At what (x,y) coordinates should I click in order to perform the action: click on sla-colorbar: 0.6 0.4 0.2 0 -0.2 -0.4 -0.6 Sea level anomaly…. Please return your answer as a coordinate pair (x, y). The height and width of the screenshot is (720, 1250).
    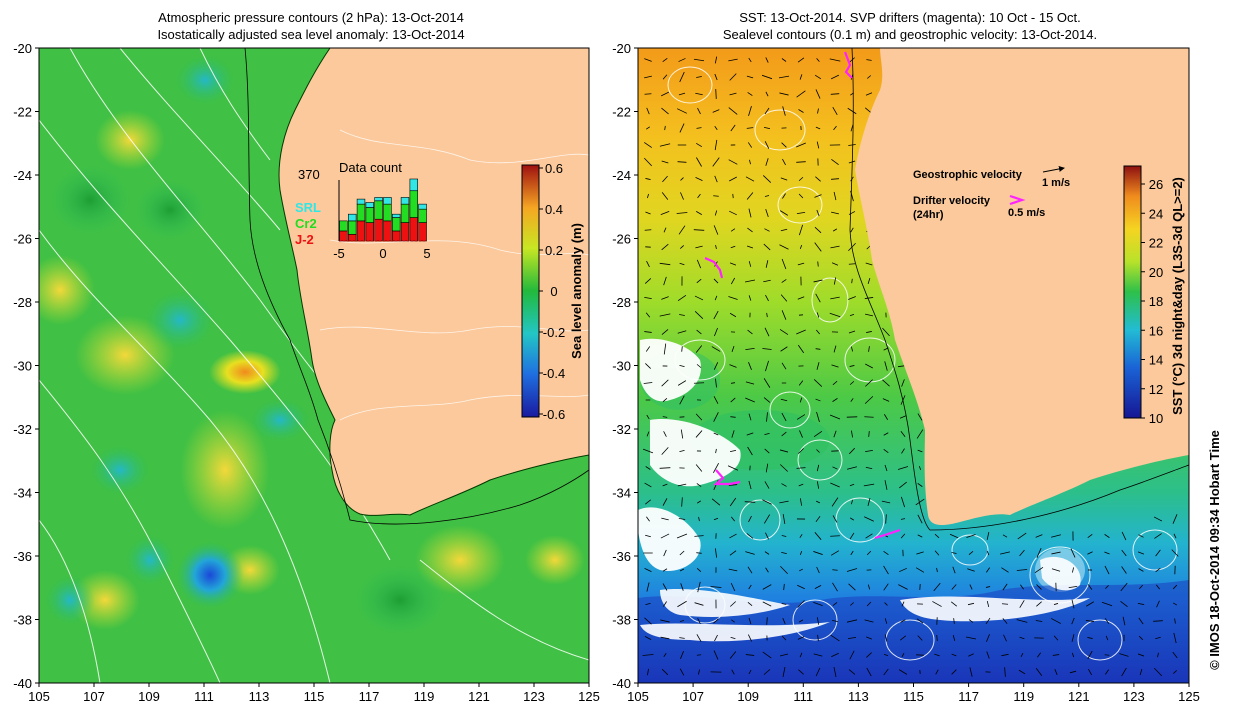
    Looking at the image, I should click on (552, 291).